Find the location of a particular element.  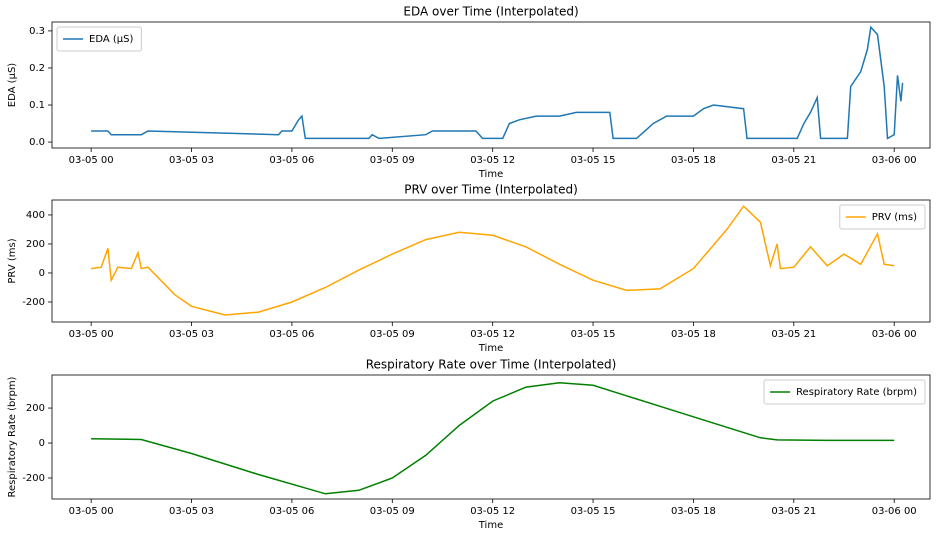

y-tick-label: 0.0 is located at coordinates (37, 142).